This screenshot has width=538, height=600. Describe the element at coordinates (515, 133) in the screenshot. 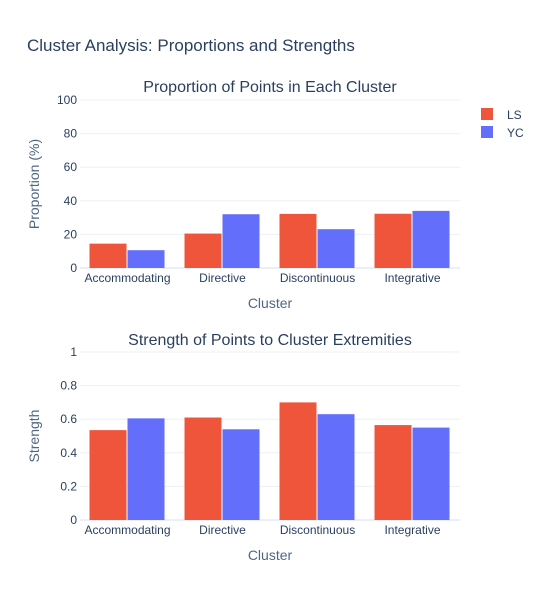

I see `legend-label-yc: YC` at that location.